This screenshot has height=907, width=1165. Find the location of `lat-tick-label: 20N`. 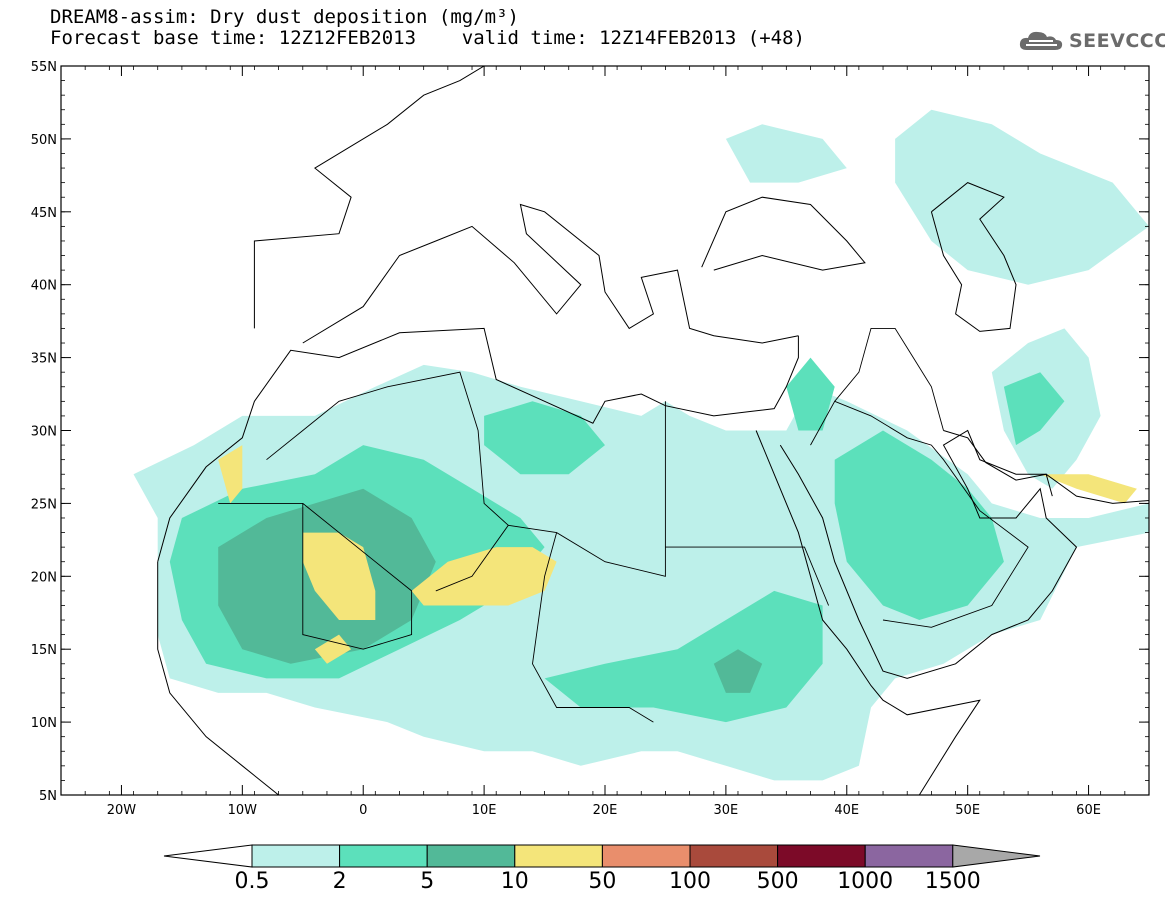

lat-tick-label: 20N is located at coordinates (44, 577).